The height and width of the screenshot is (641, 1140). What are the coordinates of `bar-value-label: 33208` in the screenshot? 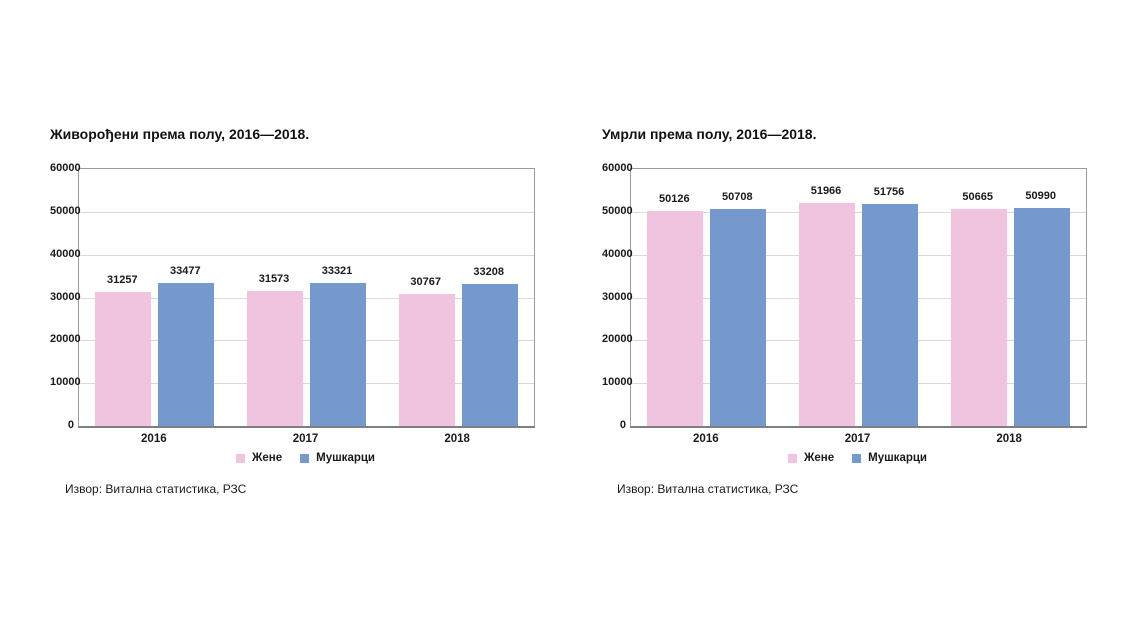 It's located at (488, 271).